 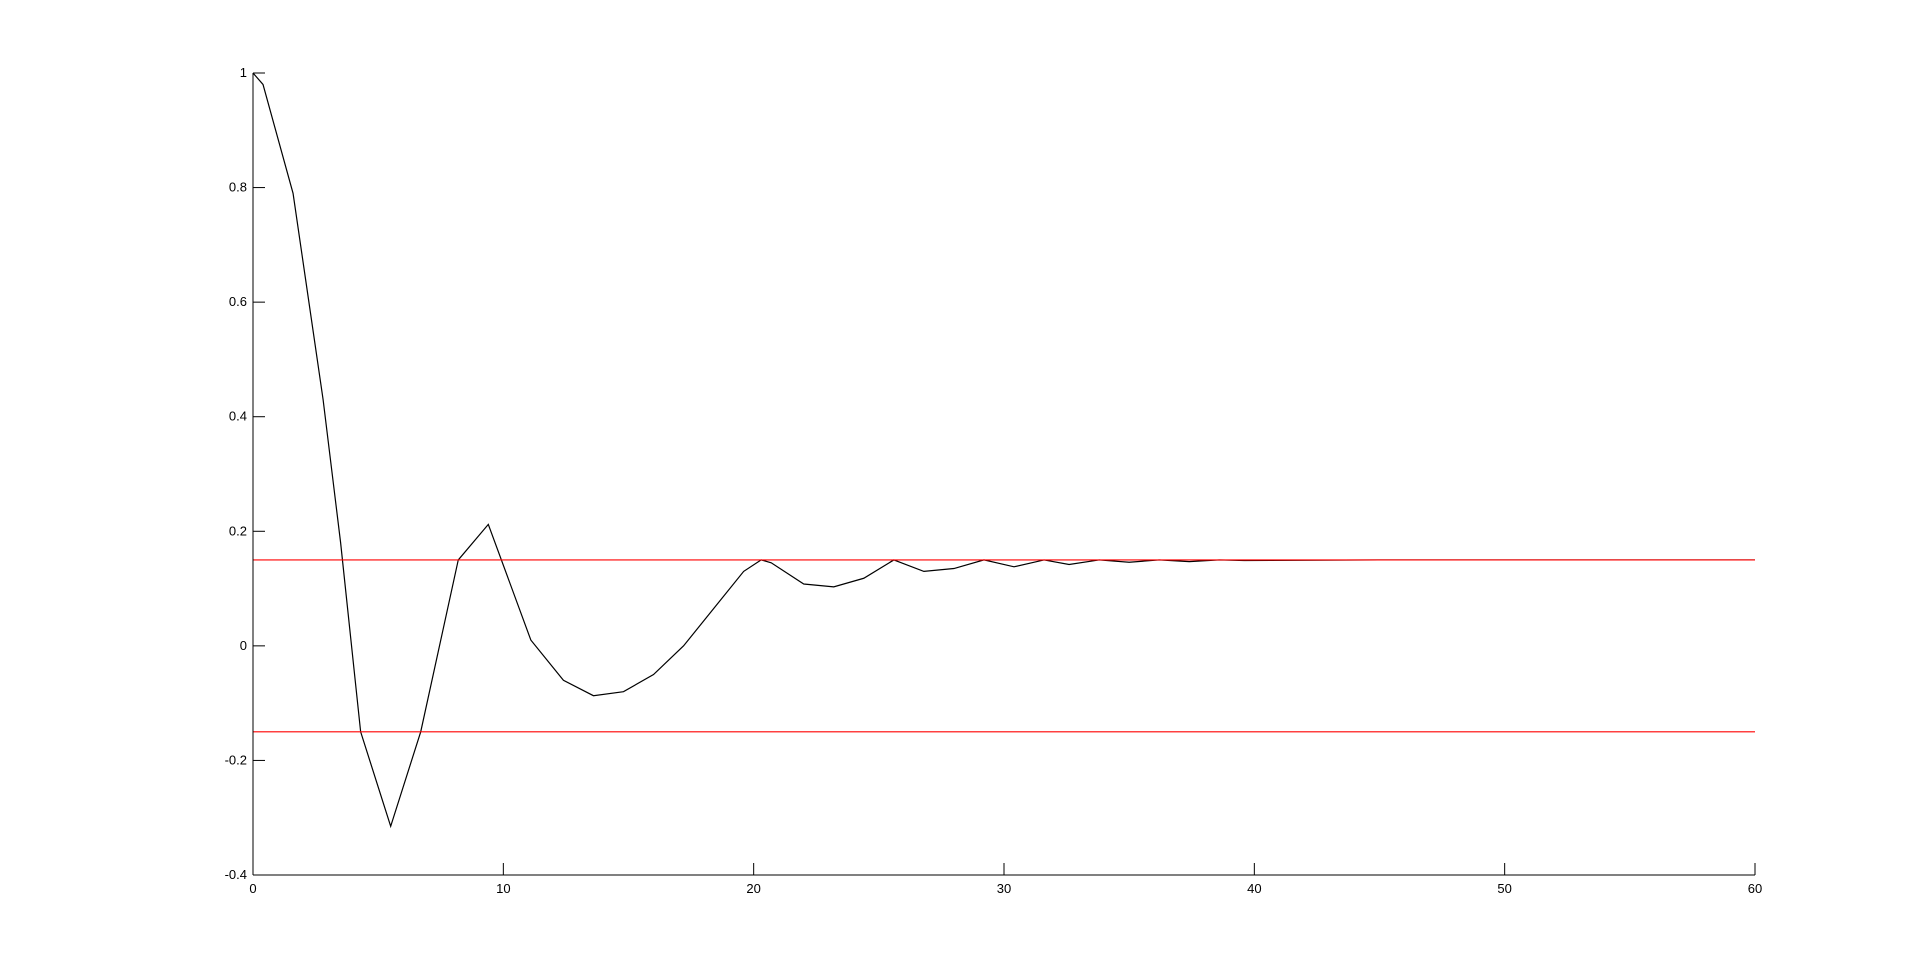 What do you see at coordinates (1254, 888) in the screenshot?
I see `x-tick-label: 40` at bounding box center [1254, 888].